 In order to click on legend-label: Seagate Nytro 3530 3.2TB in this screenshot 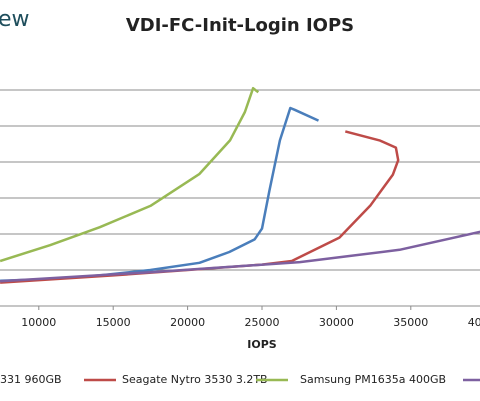, I will do `click(195, 379)`.